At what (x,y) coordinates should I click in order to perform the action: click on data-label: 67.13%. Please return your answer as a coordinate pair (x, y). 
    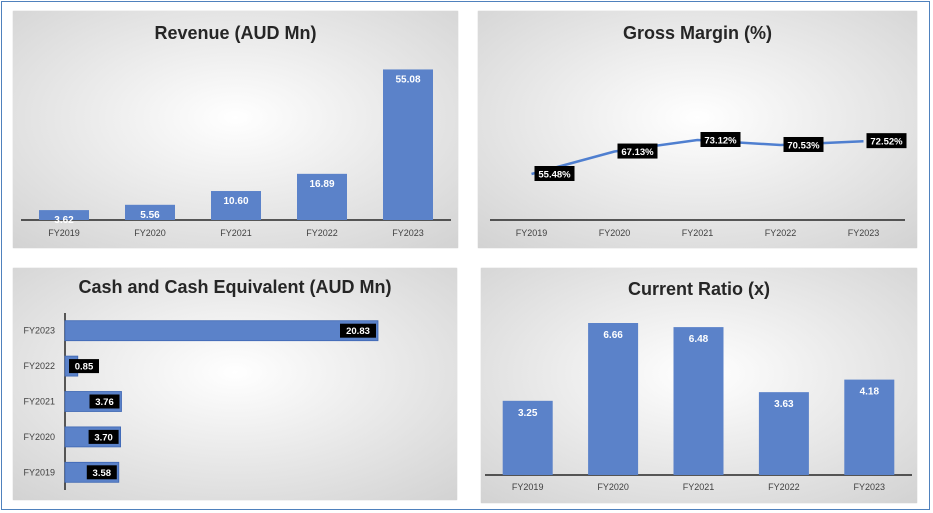
    Looking at the image, I should click on (637, 152).